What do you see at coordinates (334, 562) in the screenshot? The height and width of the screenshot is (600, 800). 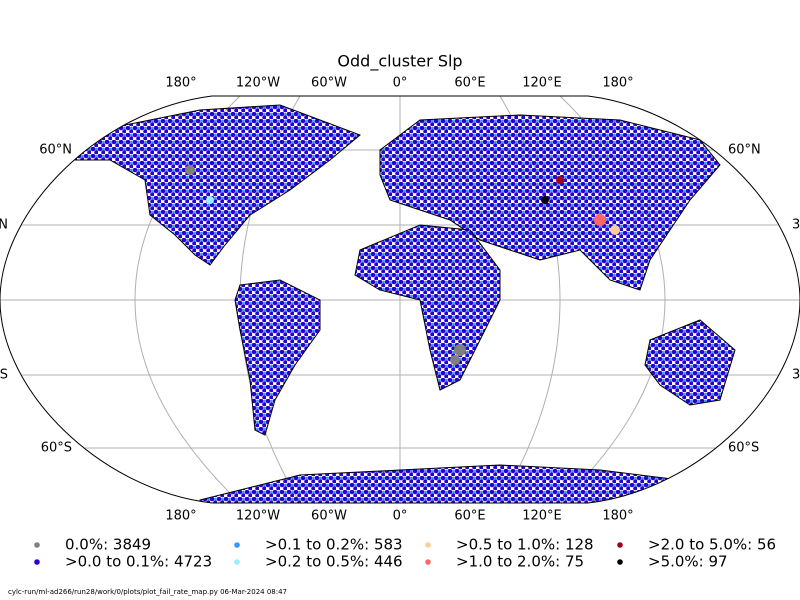 I see `legend-label: >0.2 to 0.5%: 446` at bounding box center [334, 562].